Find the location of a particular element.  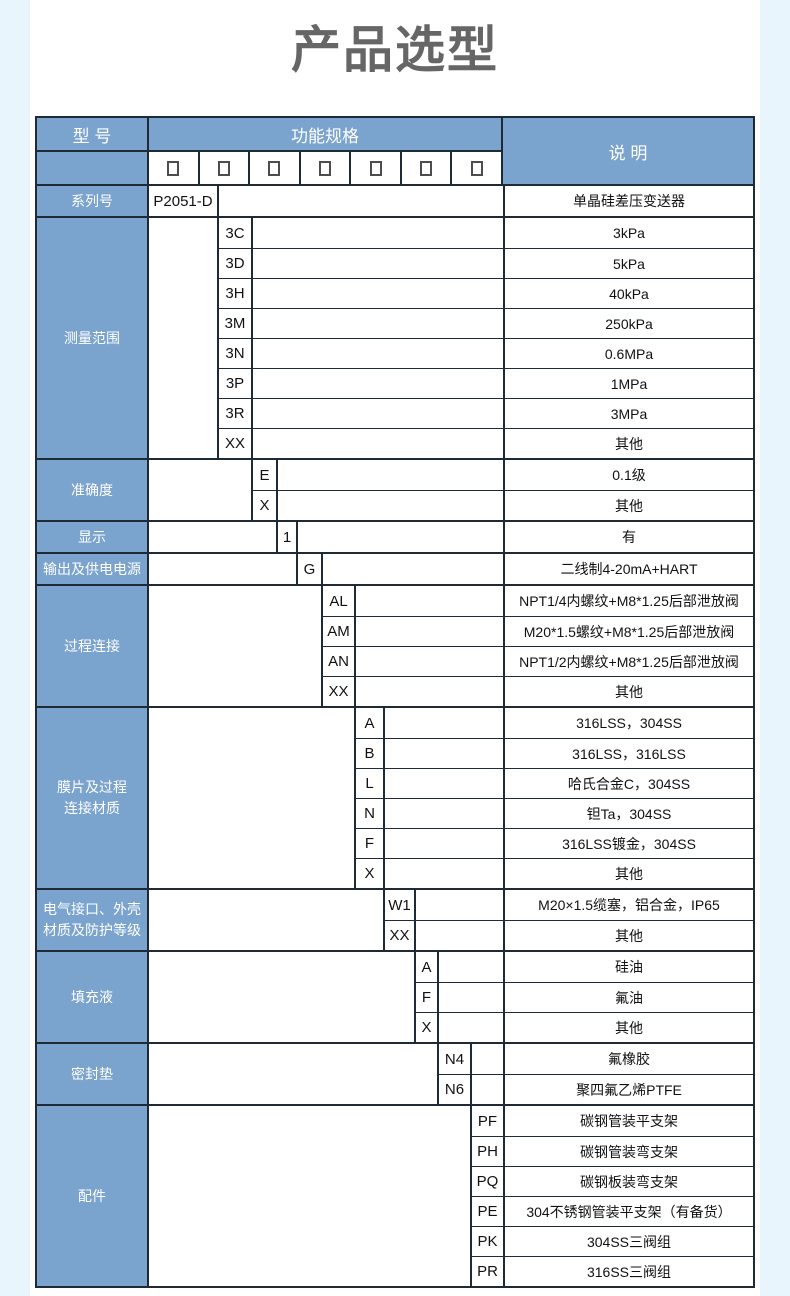

header-model-label: 型 号 is located at coordinates (92, 135).